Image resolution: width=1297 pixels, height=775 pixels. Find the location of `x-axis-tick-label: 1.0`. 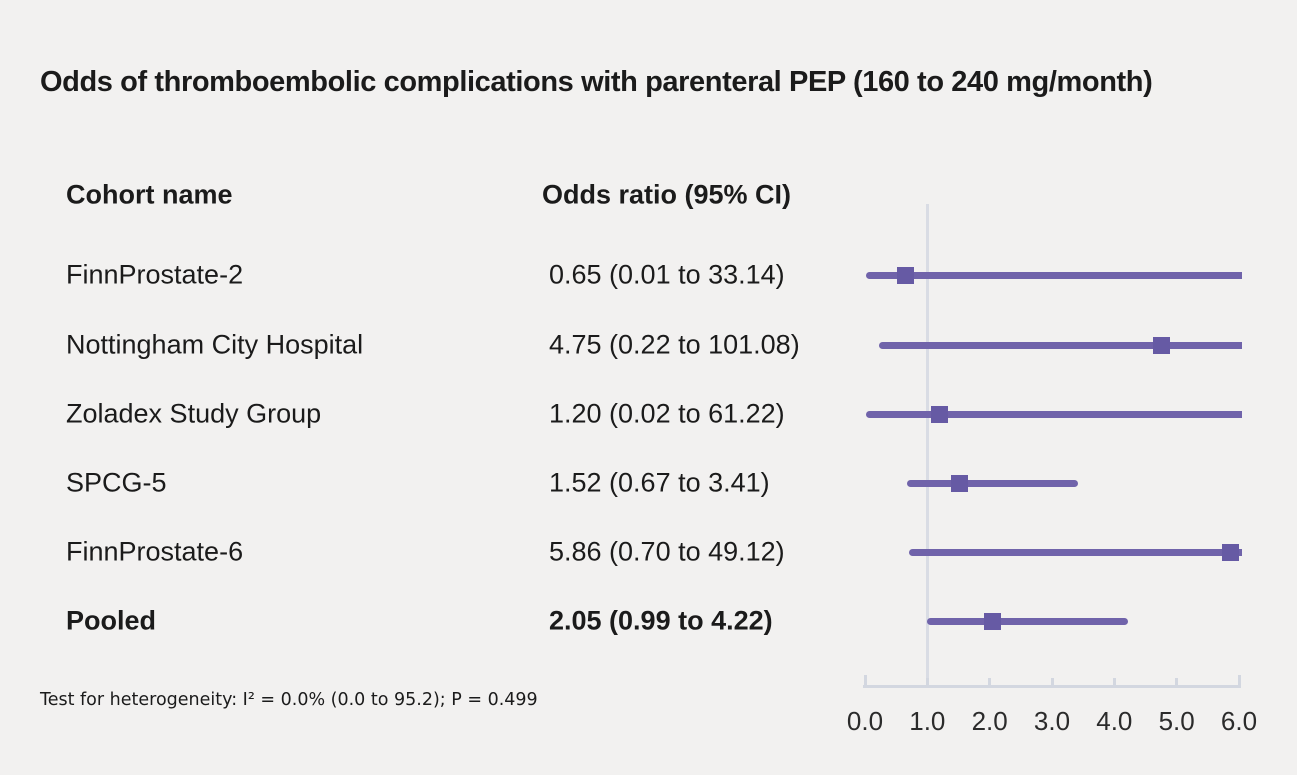

x-axis-tick-label: 1.0 is located at coordinates (927, 721).